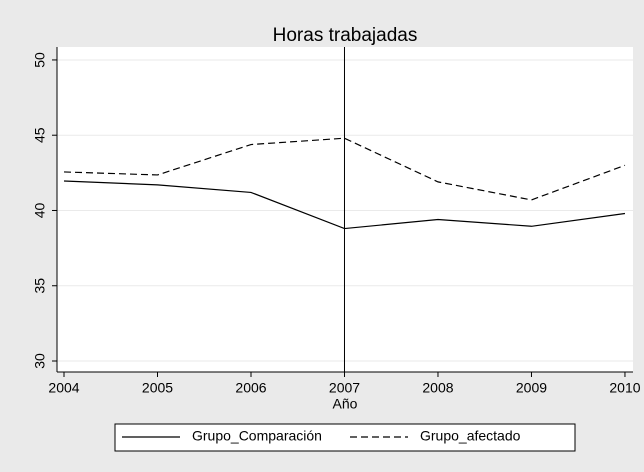 The height and width of the screenshot is (472, 644). I want to click on y-tick-label: 40, so click(40, 210).